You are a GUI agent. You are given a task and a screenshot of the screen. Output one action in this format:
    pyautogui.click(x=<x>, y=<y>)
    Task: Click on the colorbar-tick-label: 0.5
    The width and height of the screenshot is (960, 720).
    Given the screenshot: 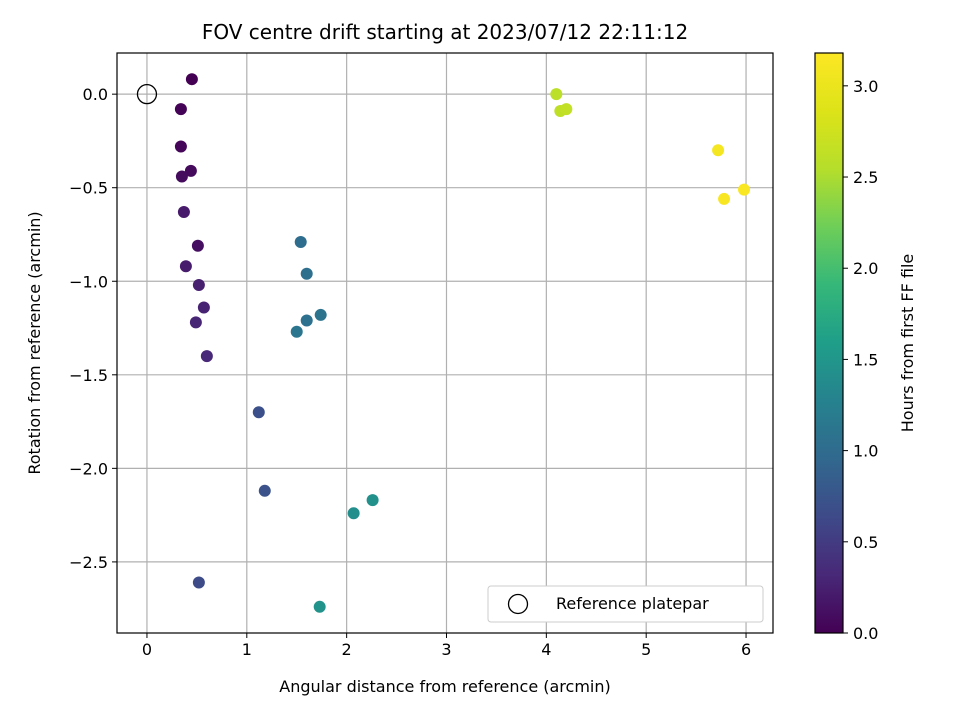 What is the action you would take?
    pyautogui.click(x=865, y=542)
    